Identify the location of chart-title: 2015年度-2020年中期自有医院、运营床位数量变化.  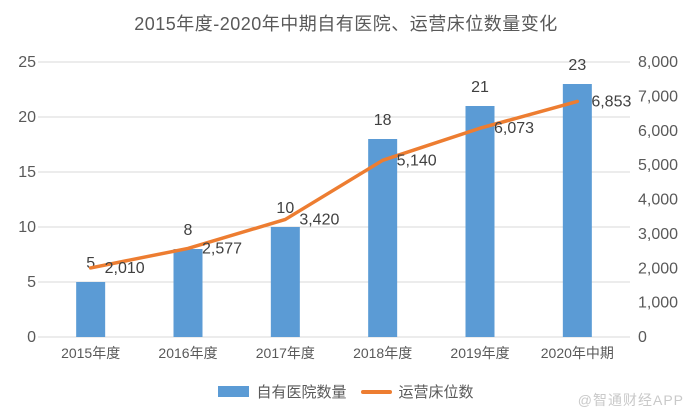
(346, 24).